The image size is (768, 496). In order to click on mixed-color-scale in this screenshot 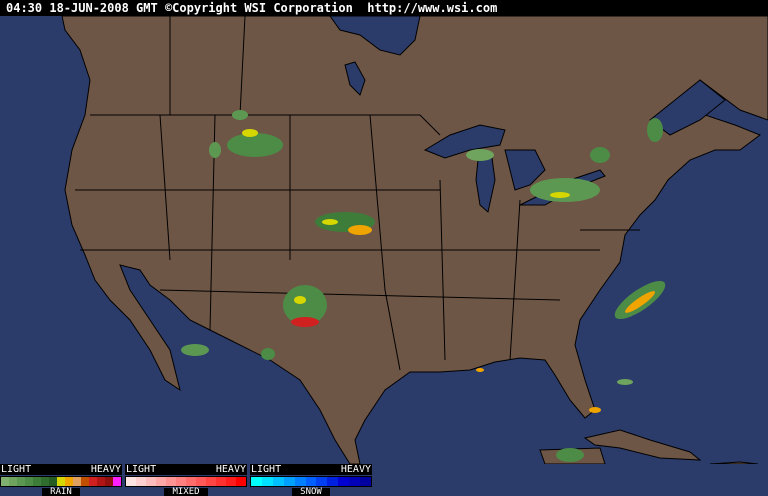, I will do `click(186, 481)`.